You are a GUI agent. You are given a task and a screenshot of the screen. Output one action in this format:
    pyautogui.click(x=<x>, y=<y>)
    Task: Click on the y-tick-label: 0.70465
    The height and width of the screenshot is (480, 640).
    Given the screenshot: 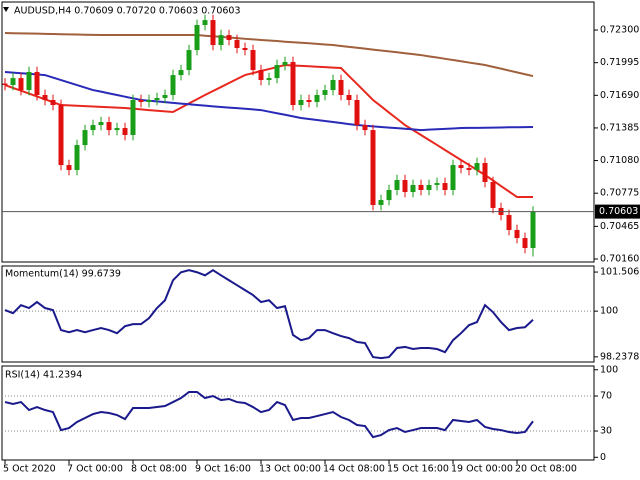 What is the action you would take?
    pyautogui.click(x=619, y=226)
    